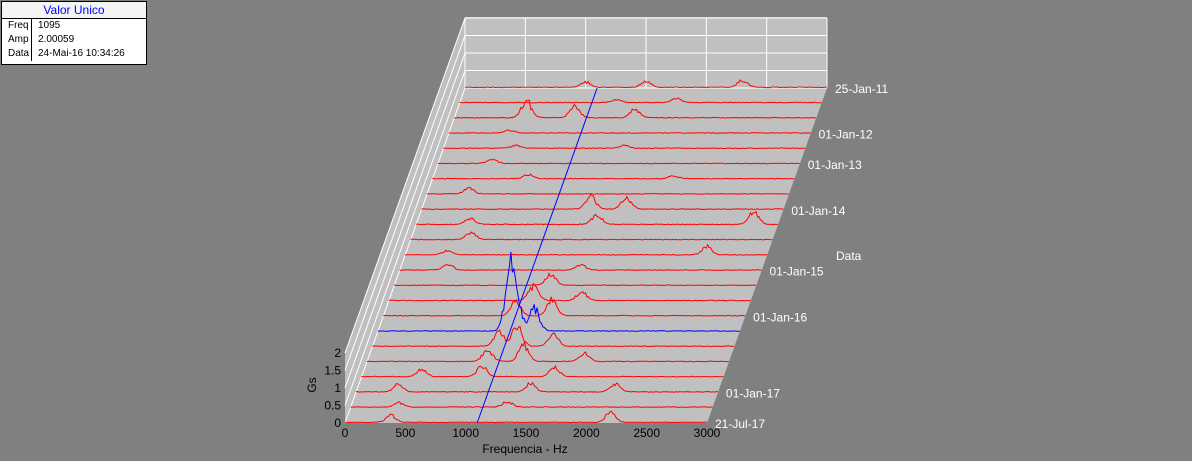  Describe the element at coordinates (861, 89) in the screenshot. I see `date-tick-label: 25-Jan-11` at that location.